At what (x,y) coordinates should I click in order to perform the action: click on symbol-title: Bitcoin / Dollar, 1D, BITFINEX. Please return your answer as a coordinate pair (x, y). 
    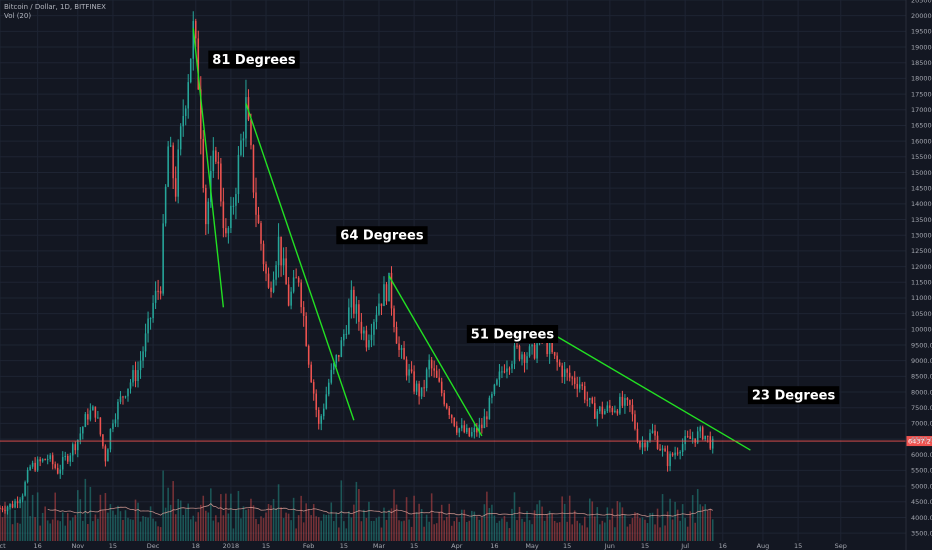
    Looking at the image, I should click on (55, 7).